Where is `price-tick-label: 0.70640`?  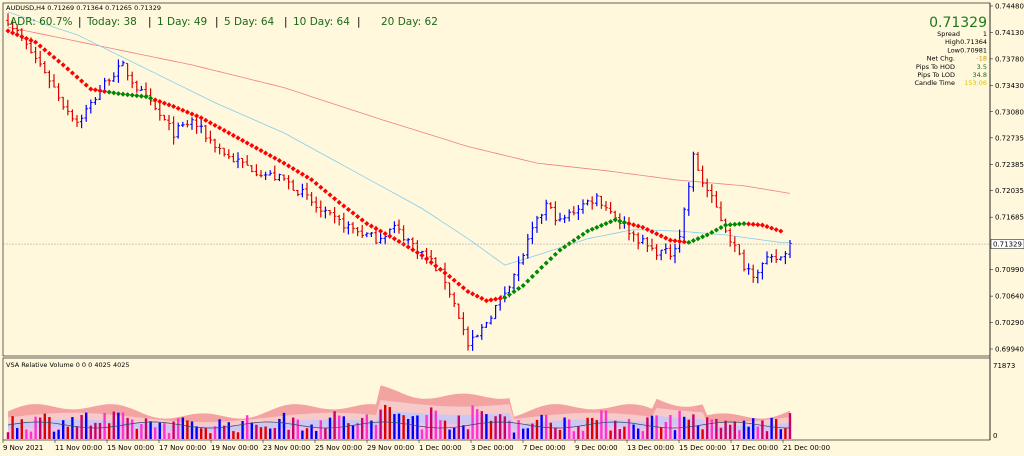
price-tick-label: 0.70640 is located at coordinates (1009, 297).